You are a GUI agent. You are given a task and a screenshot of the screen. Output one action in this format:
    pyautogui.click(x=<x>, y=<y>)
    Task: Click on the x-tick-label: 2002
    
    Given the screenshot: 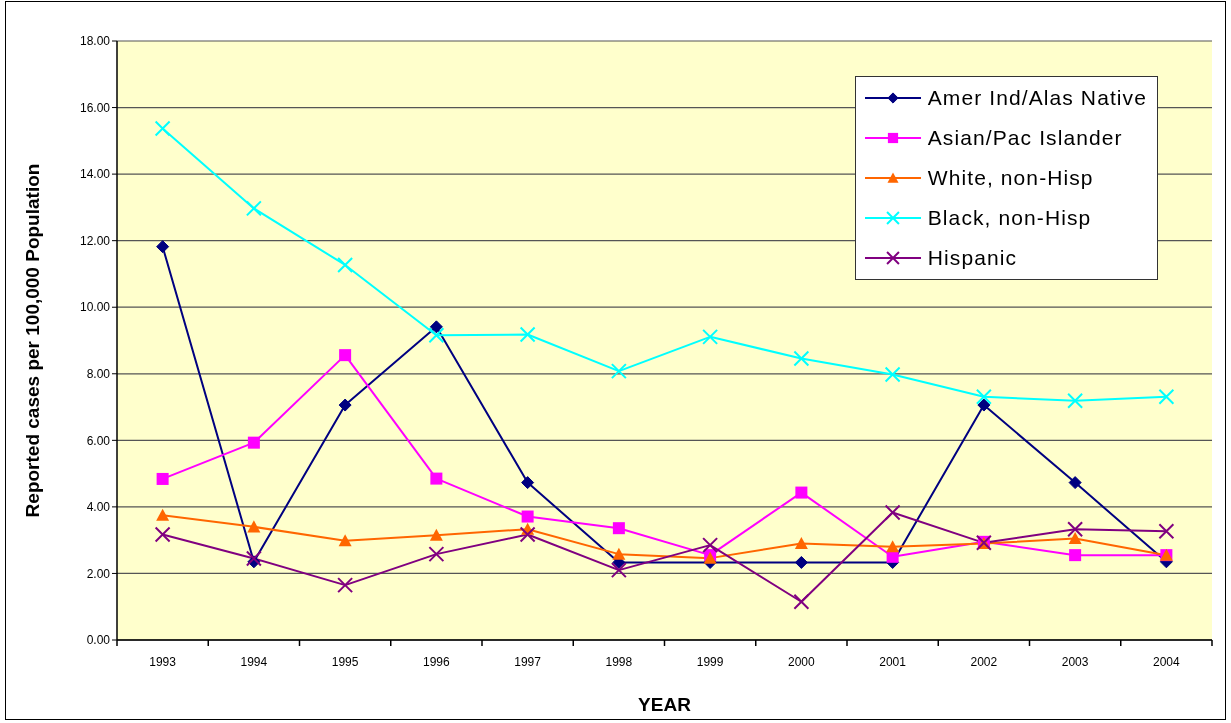 What is the action you would take?
    pyautogui.click(x=984, y=662)
    